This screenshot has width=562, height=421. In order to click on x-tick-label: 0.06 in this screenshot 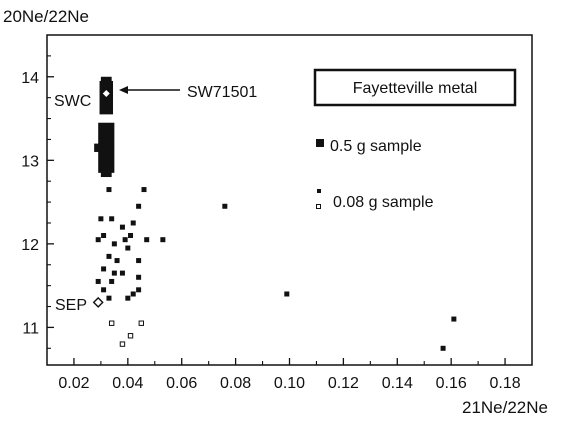, I will do `click(181, 383)`.